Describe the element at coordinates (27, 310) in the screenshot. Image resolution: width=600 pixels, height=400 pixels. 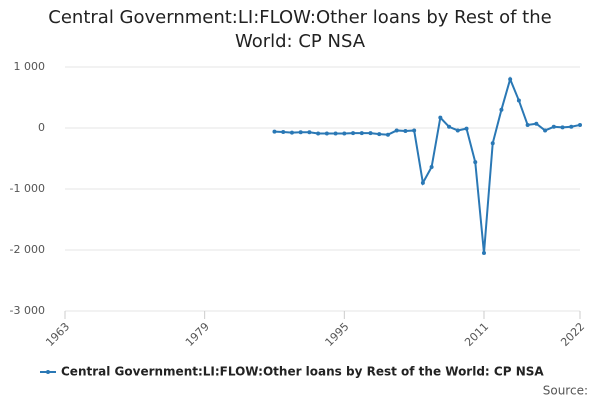
I see `y-tick-label: -3 000` at that location.